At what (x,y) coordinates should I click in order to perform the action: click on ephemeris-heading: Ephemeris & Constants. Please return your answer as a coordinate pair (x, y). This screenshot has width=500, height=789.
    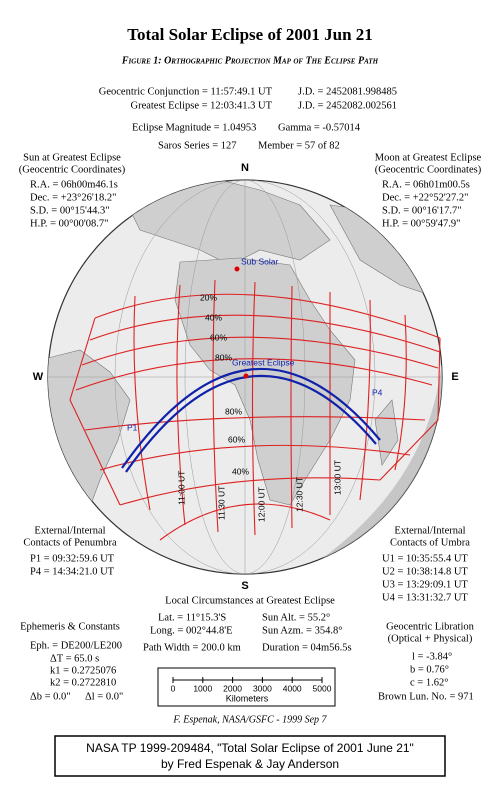
    Looking at the image, I should click on (70, 626).